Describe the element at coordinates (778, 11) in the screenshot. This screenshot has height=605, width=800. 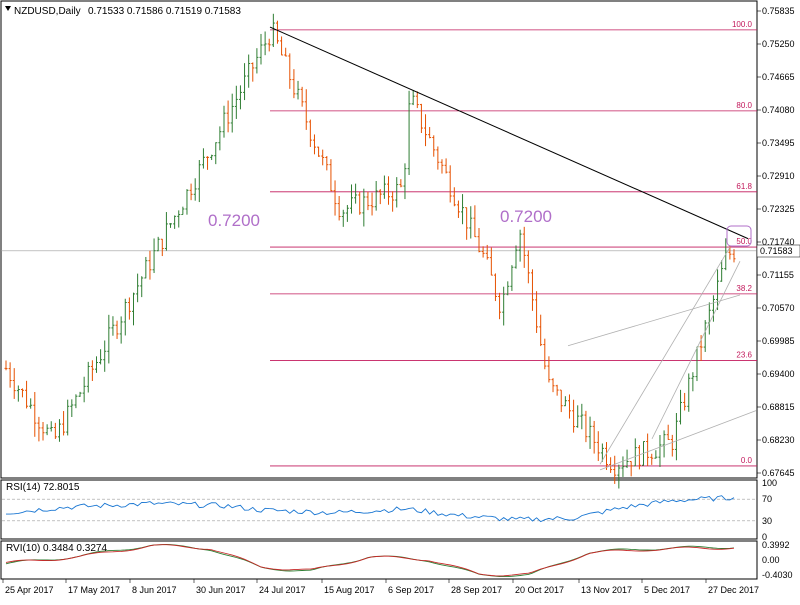
I see `price-tick-label: 0.75835` at that location.